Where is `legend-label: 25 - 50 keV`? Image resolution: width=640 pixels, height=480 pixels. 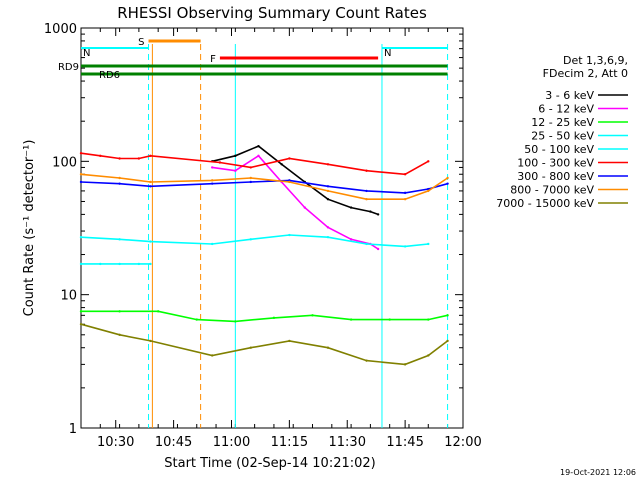 legend-label: 25 - 50 keV is located at coordinates (562, 136).